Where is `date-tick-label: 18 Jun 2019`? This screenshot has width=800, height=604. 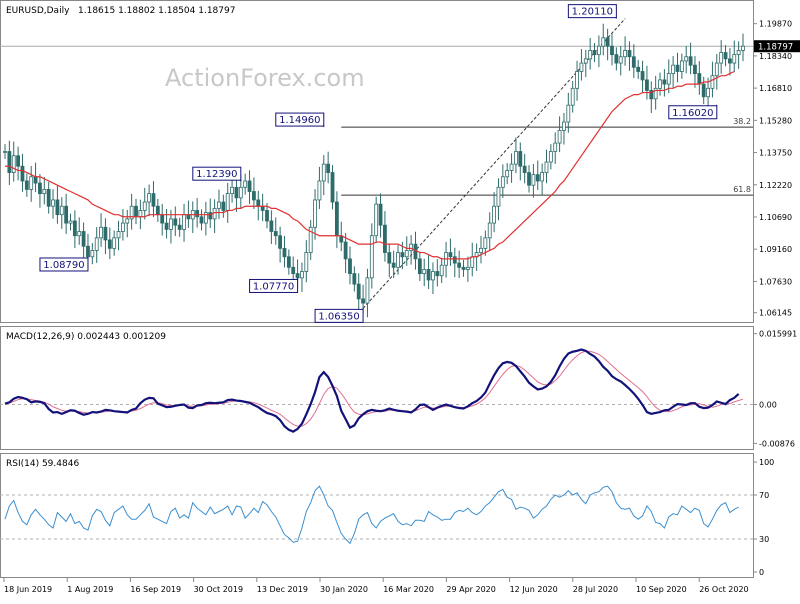 date-tick-label: 18 Jun 2019 is located at coordinates (28, 589).